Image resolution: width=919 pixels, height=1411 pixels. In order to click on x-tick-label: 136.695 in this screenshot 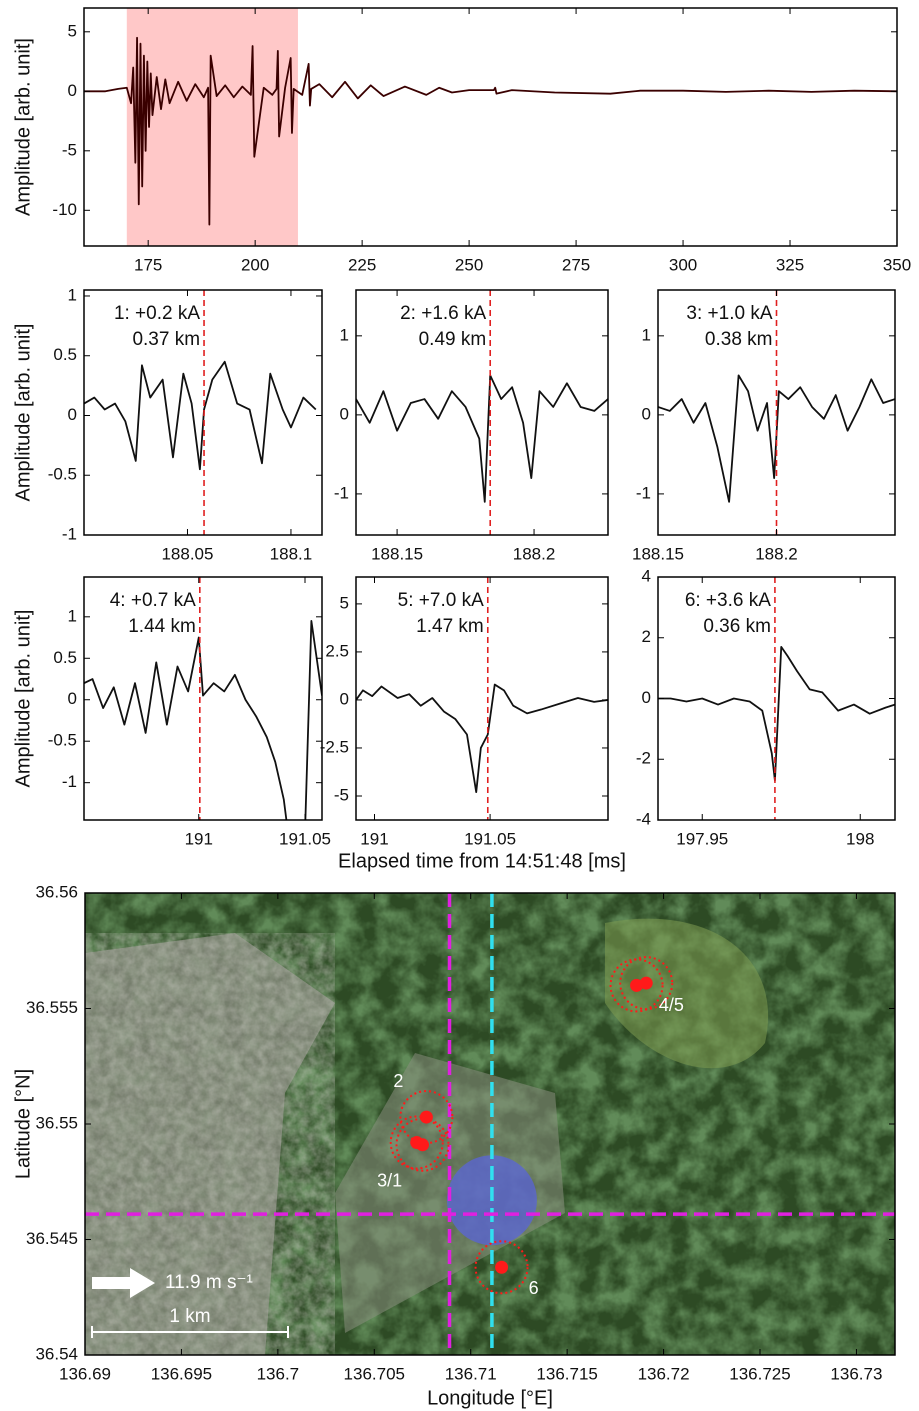, I will do `click(181, 1373)`.